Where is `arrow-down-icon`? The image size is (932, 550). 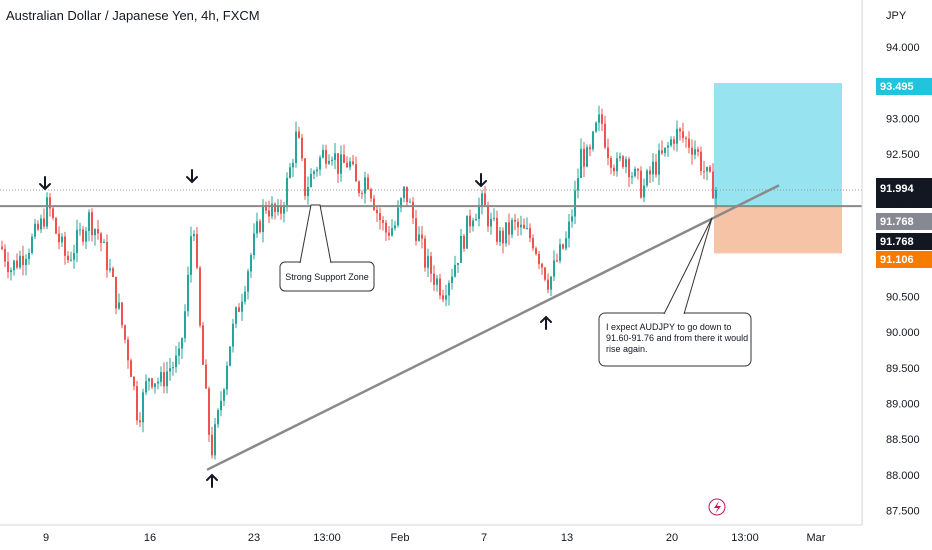 arrow-down-icon is located at coordinates (481, 180).